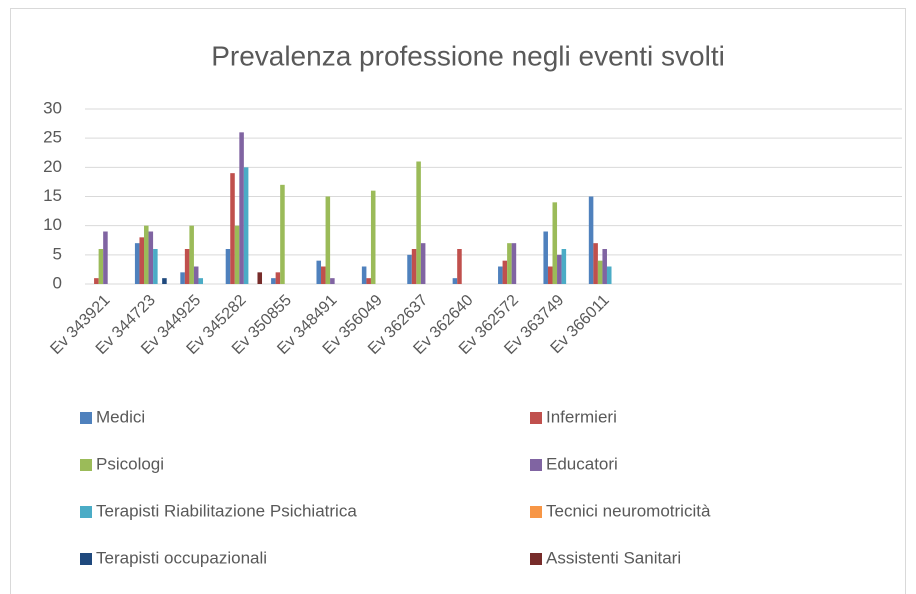 The width and height of the screenshot is (916, 594). Describe the element at coordinates (181, 557) in the screenshot. I see `legend-label: Terapisti occupazionali` at that location.